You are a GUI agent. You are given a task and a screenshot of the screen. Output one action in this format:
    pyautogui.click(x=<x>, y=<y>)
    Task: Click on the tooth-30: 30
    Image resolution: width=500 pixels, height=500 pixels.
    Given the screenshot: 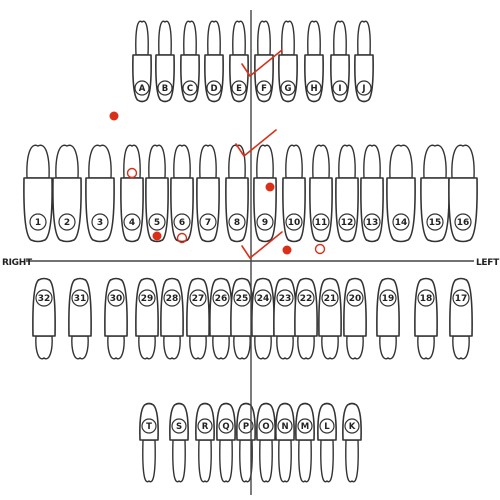 What is the action you would take?
    pyautogui.click(x=116, y=318)
    